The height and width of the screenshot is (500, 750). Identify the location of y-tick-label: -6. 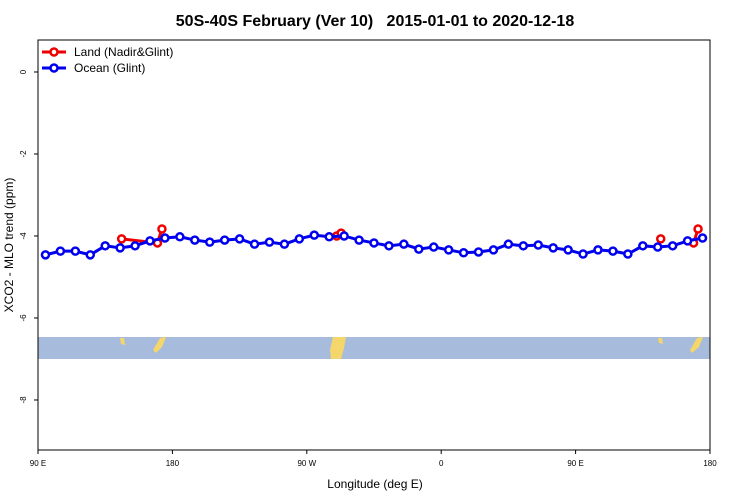
(23, 318).